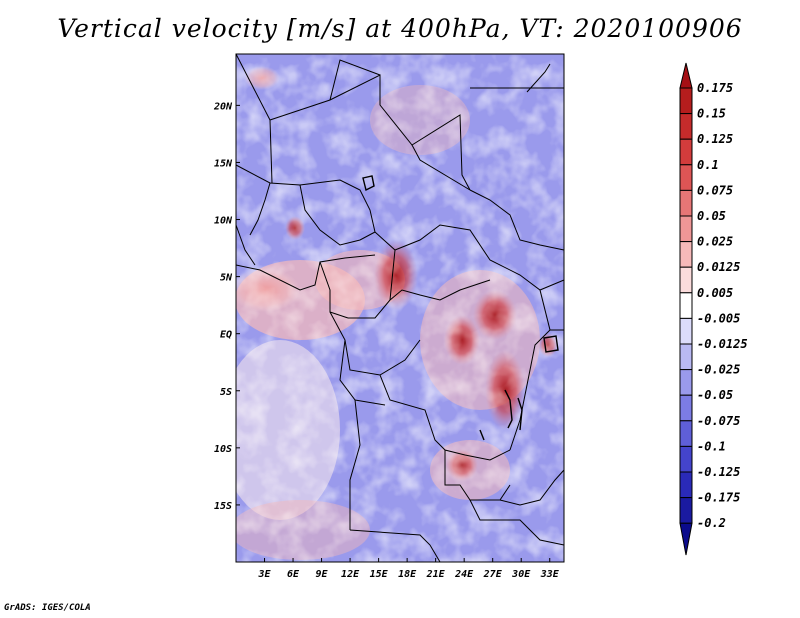 The width and height of the screenshot is (800, 618). Describe the element at coordinates (711, 446) in the screenshot. I see `colorbar-label: -0.1` at that location.